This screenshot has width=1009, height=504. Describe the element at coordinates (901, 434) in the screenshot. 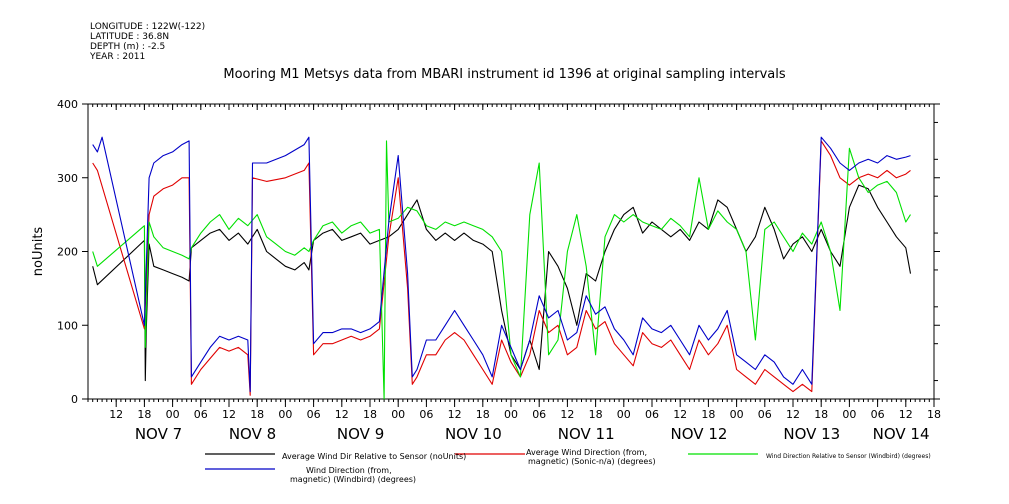

I see `x-day-label: NOV 14` at that location.